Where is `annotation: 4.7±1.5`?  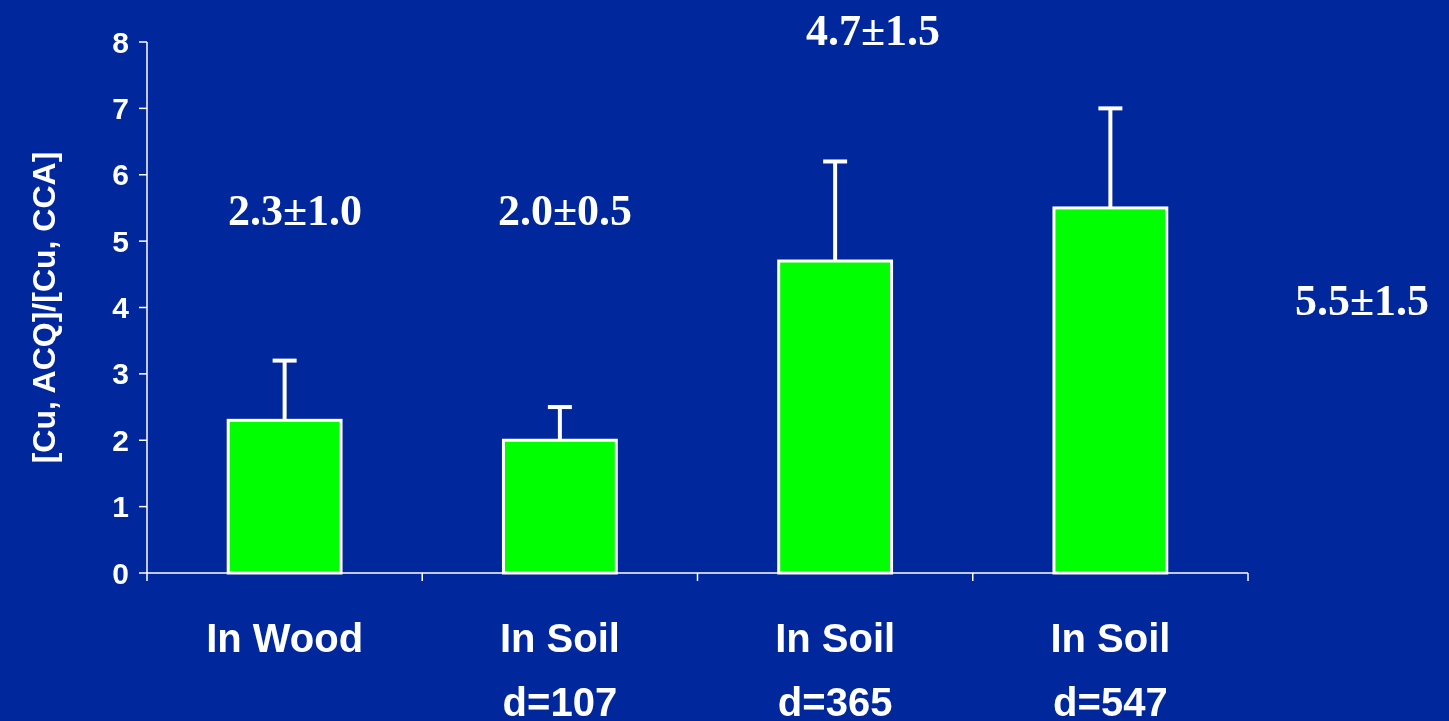
annotation: 4.7±1.5 is located at coordinates (873, 30).